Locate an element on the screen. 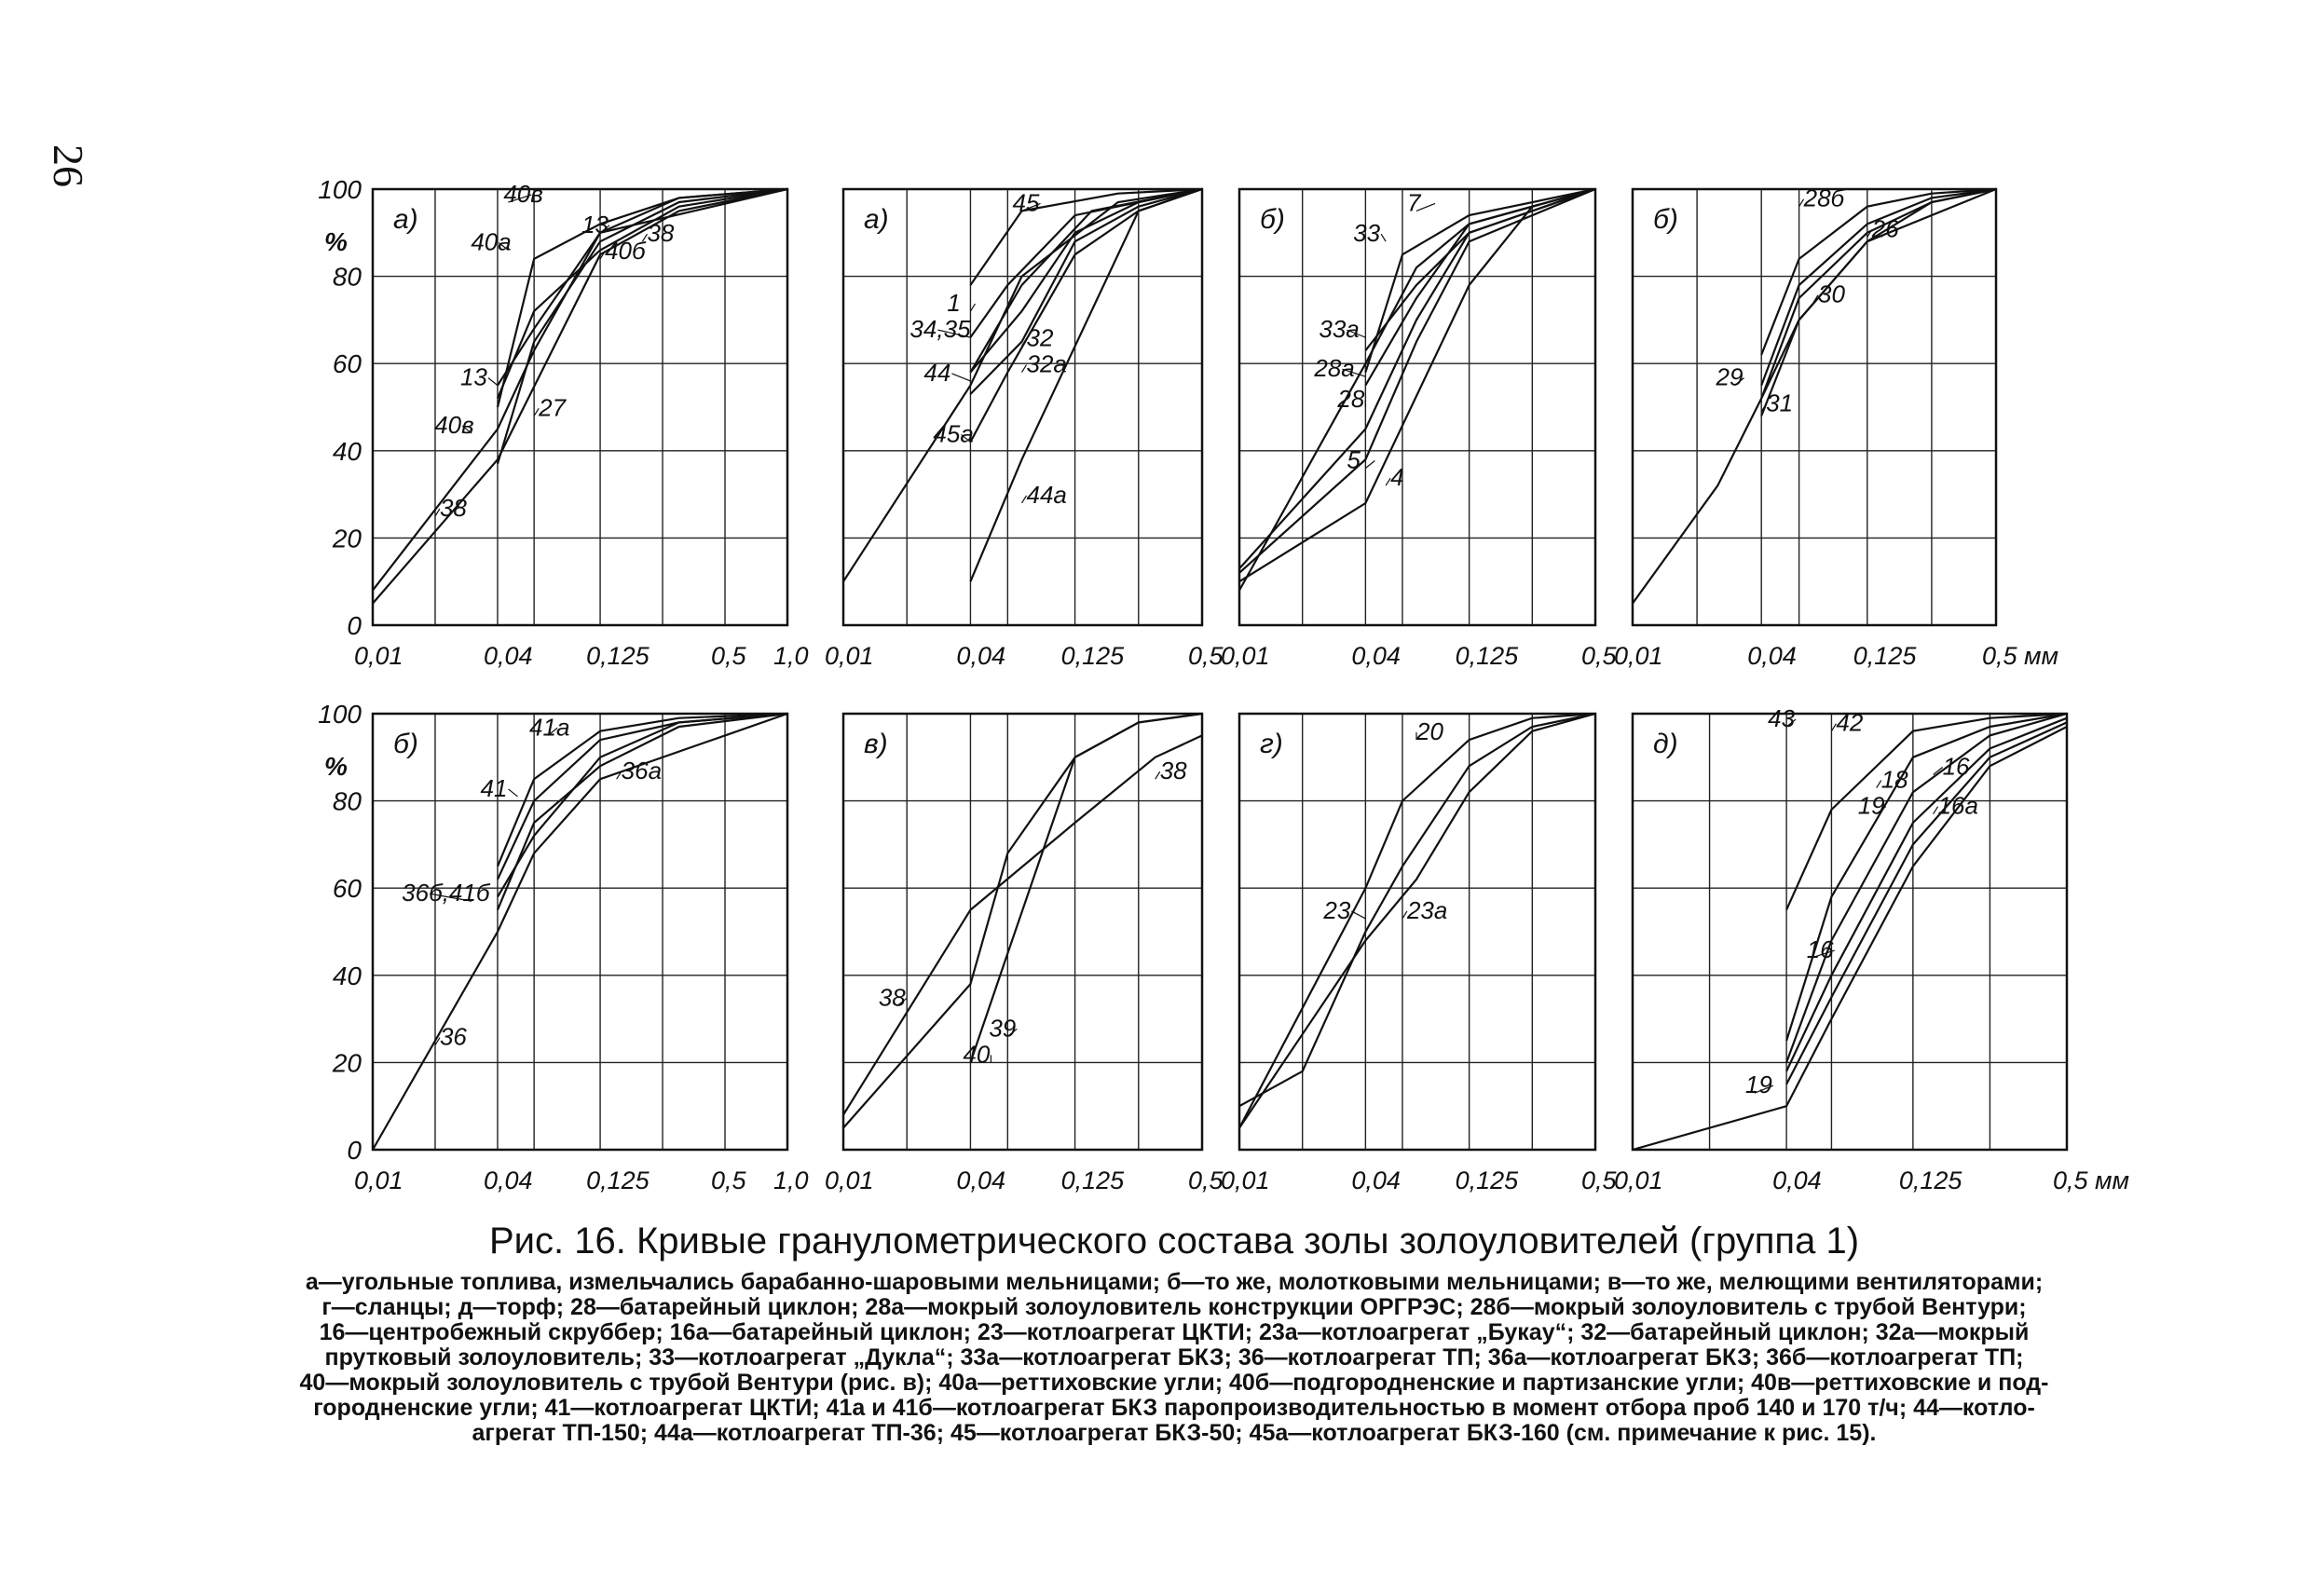 The width and height of the screenshot is (2311, 1596). curve-label: 13 is located at coordinates (595, 225).